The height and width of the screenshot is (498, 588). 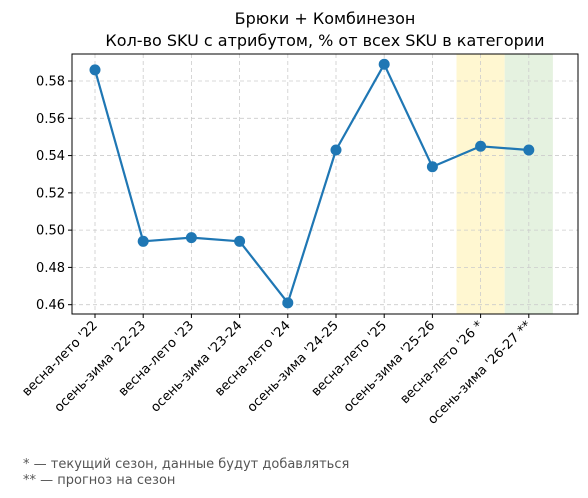 I want to click on footnote-forecast: ** — прогноз на сезон, so click(x=99, y=480).